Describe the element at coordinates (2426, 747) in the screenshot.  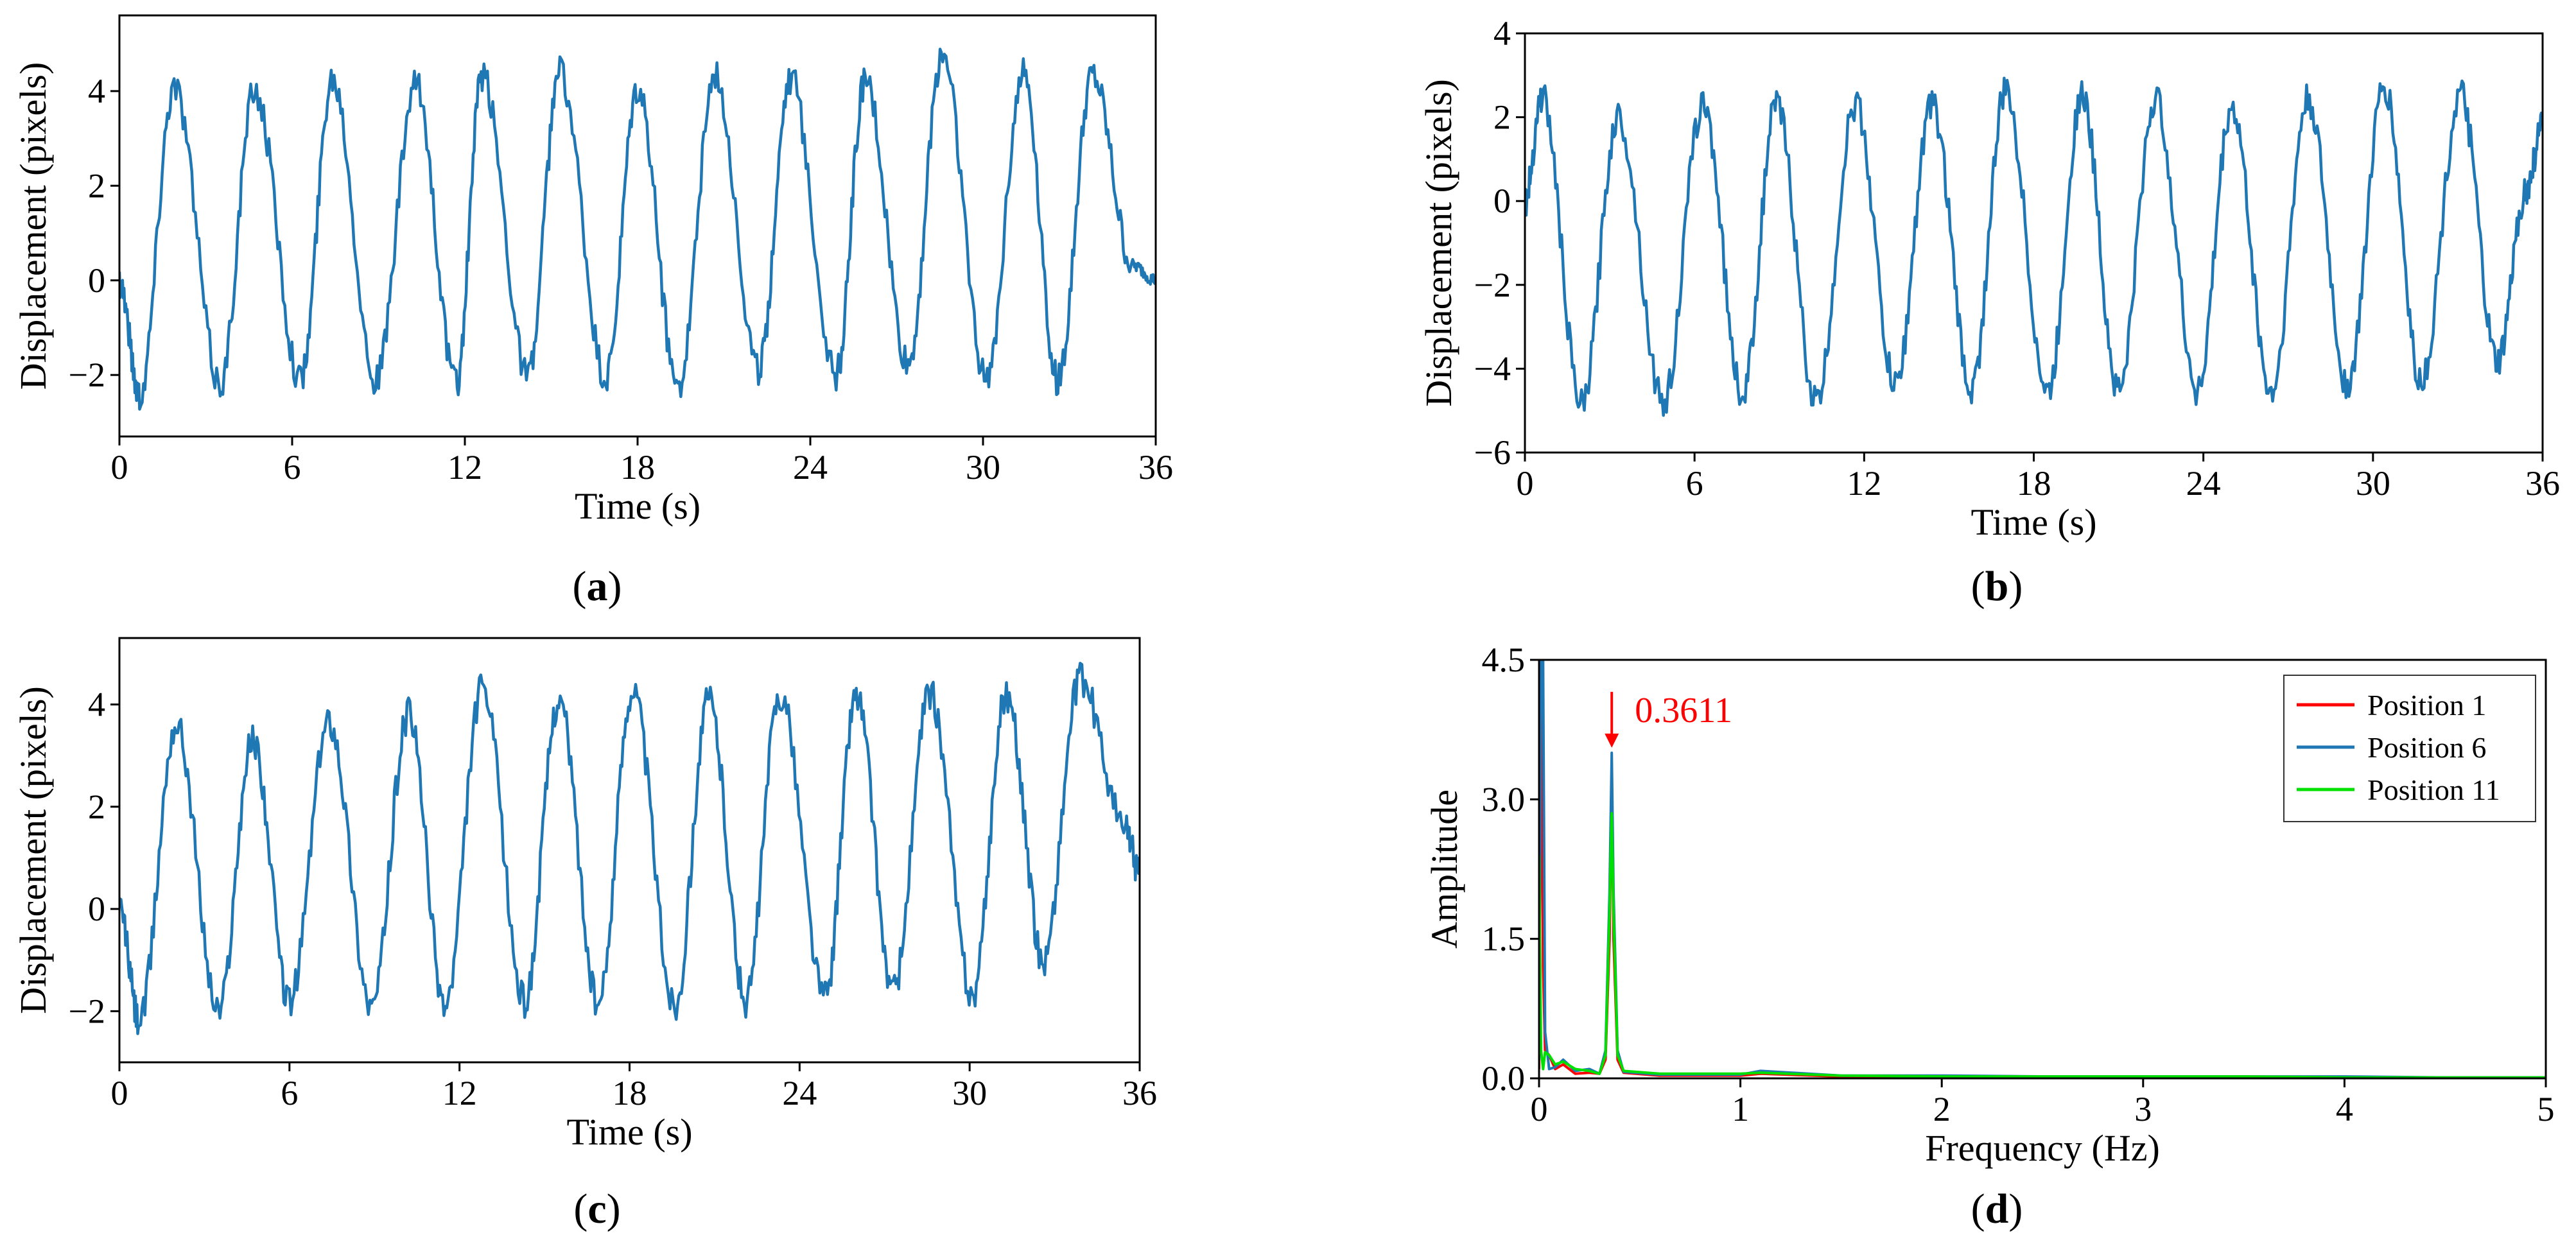
I see `legend-label: Position 6` at that location.